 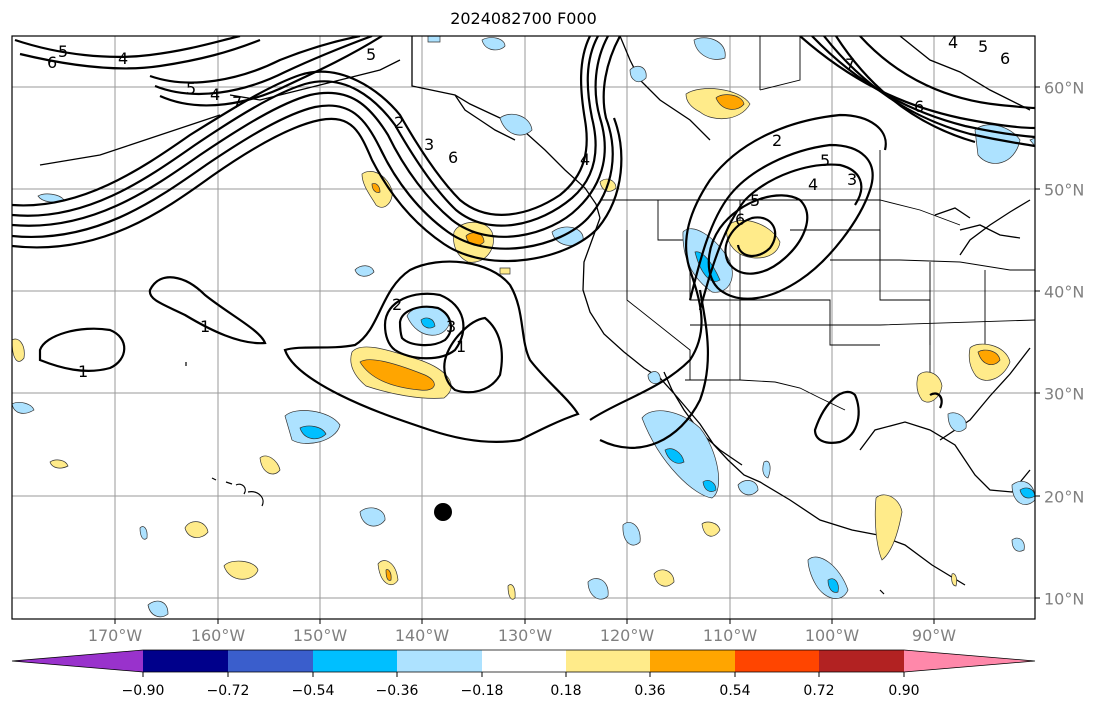 What do you see at coordinates (627, 635) in the screenshot?
I see `longitude-label: 120°W` at bounding box center [627, 635].